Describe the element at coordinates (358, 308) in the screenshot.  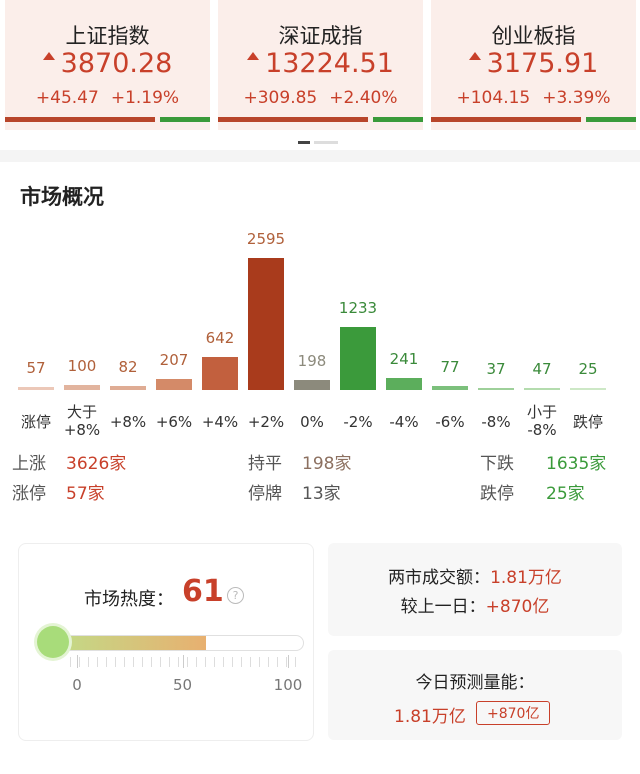
I see `bar-value-label: 1233` at that location.